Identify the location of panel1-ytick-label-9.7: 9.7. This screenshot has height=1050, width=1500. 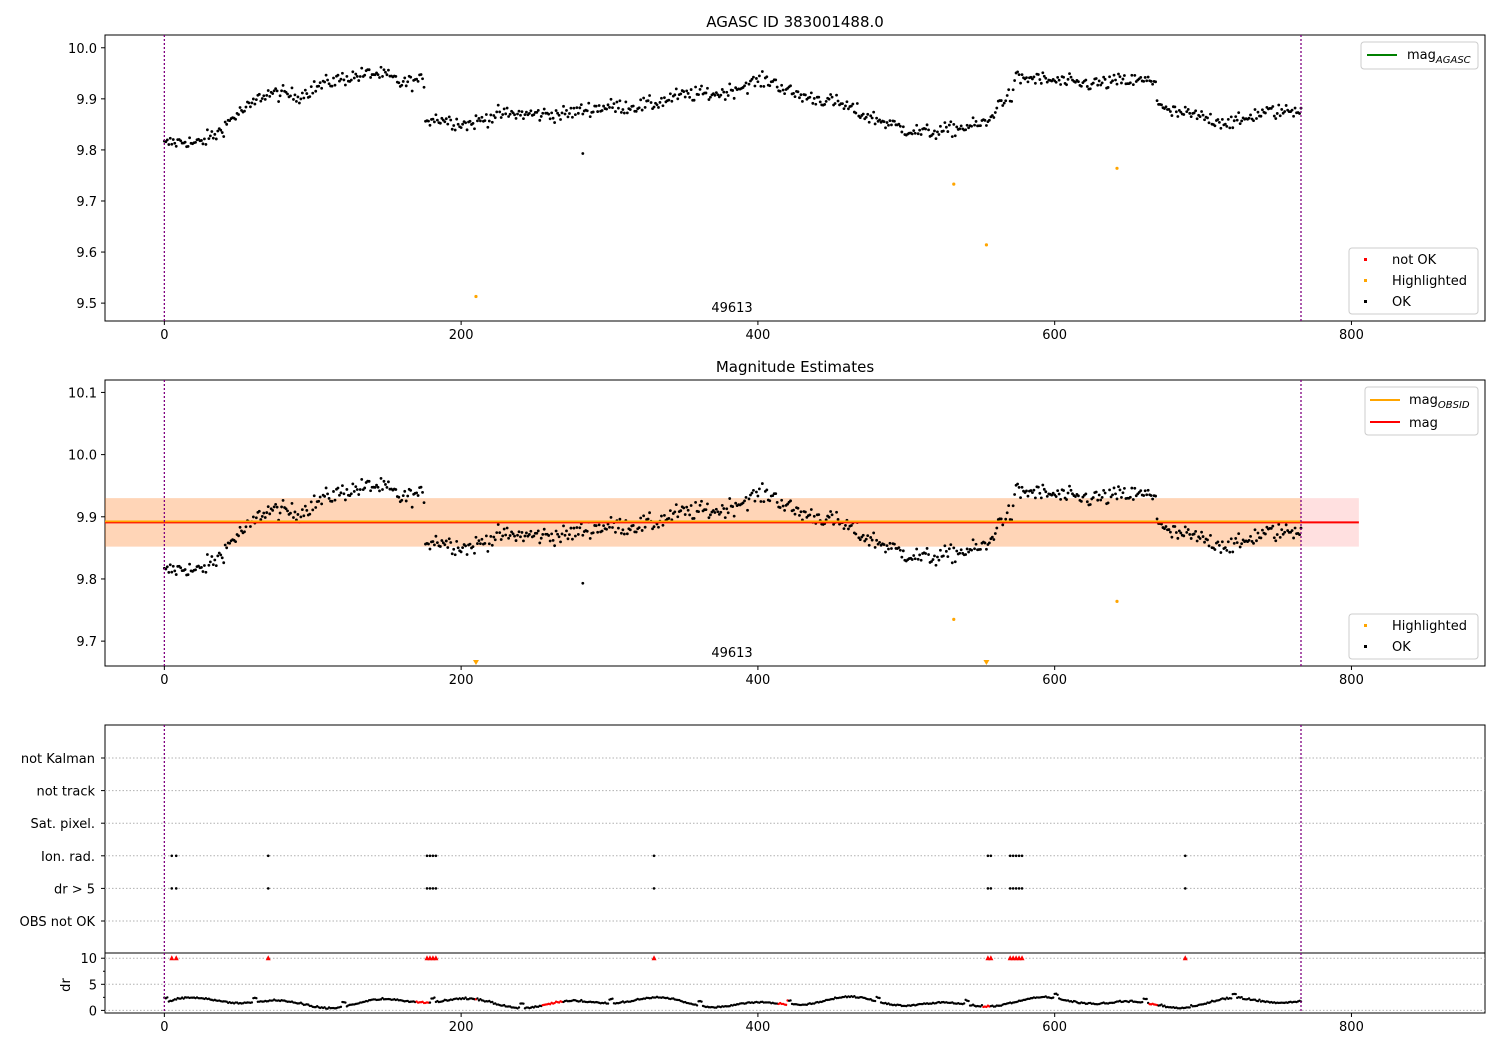
(86, 202).